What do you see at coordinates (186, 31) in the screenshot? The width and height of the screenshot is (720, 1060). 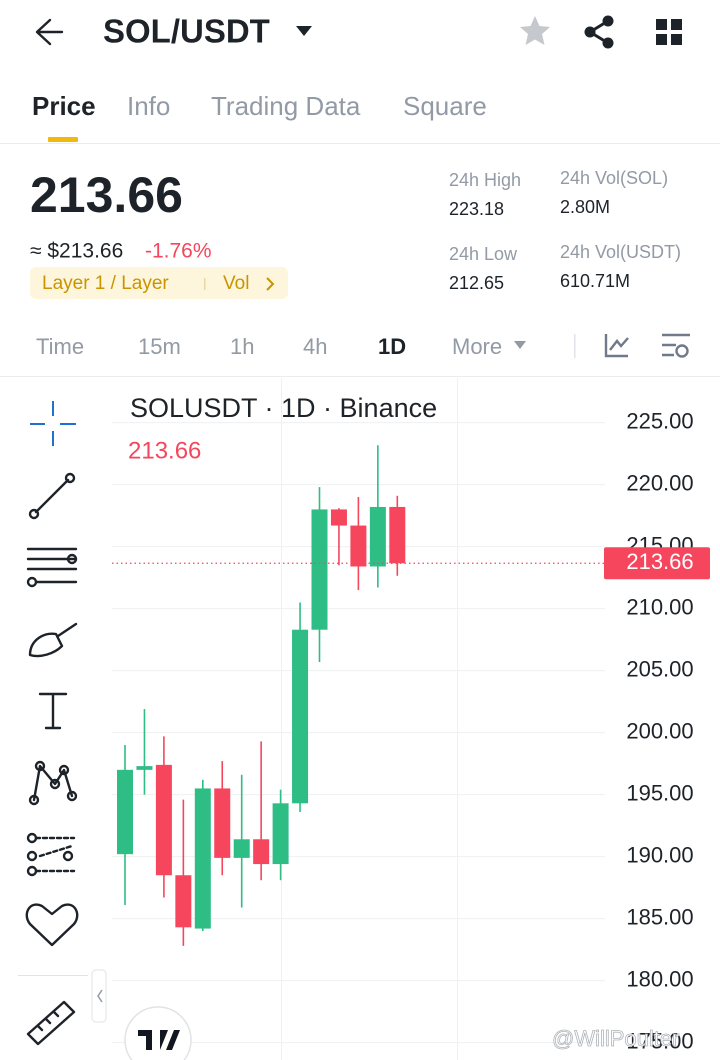 I see `pair-title: SOL/USDT` at bounding box center [186, 31].